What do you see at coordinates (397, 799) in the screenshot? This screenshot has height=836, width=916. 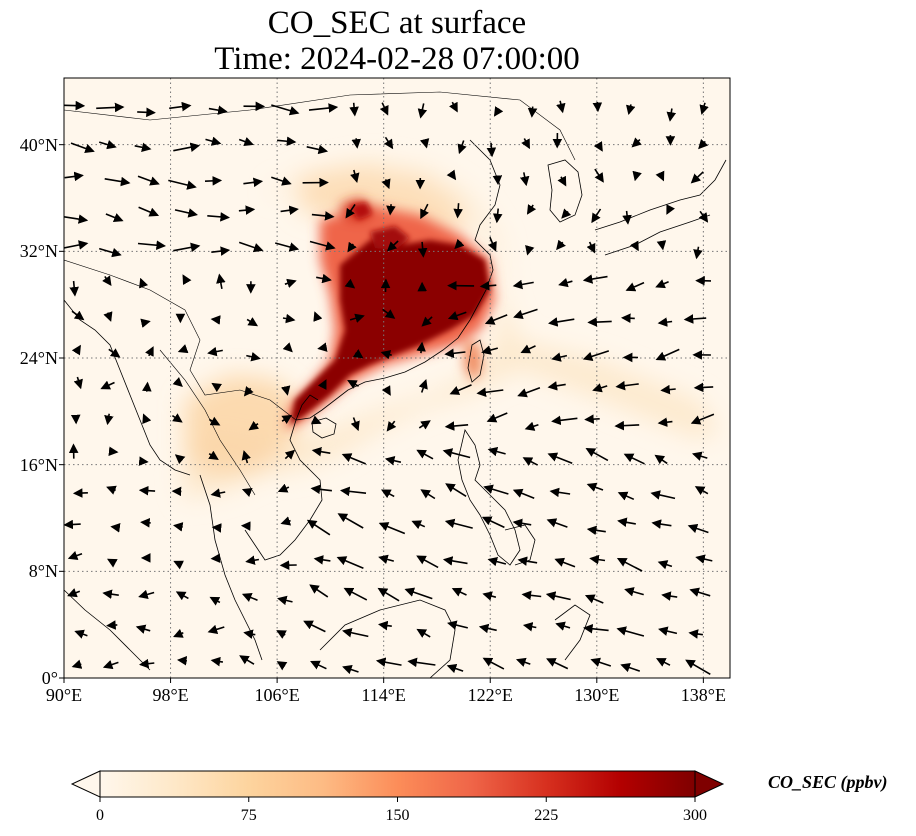 I see `colorbar-ticks` at bounding box center [397, 799].